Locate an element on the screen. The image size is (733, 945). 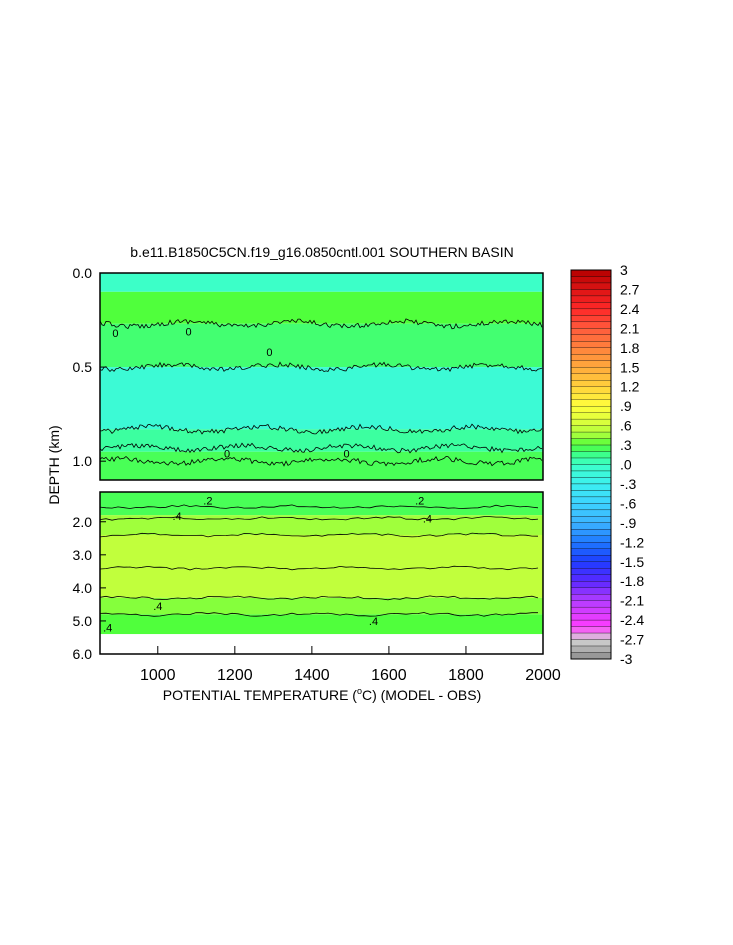
x-tick-label: 1600 is located at coordinates (389, 675).